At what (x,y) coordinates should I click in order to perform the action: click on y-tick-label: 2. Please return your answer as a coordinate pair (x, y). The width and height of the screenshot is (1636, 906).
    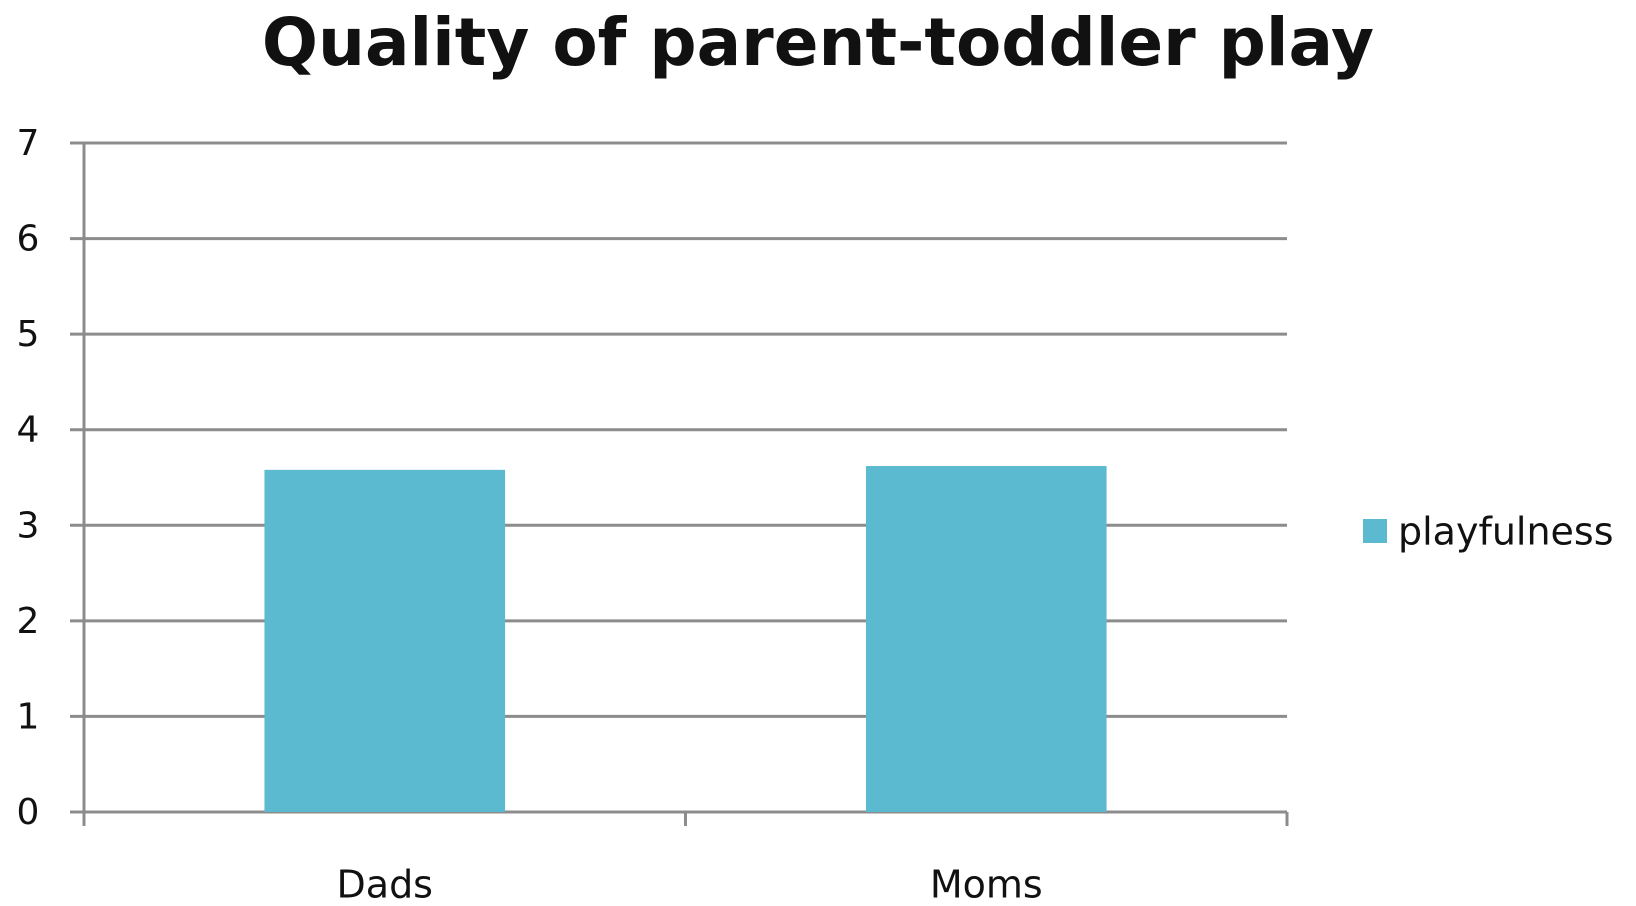
    Looking at the image, I should click on (28, 621).